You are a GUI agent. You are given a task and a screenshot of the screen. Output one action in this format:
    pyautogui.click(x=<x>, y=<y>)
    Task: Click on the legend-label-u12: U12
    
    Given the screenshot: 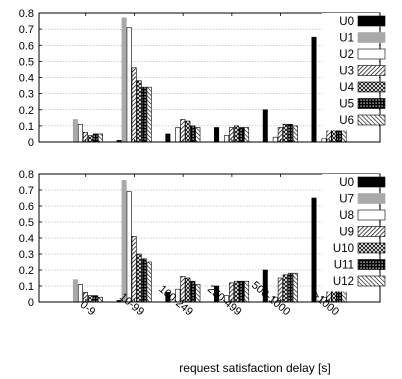 What is the action you would take?
    pyautogui.click(x=343, y=282)
    